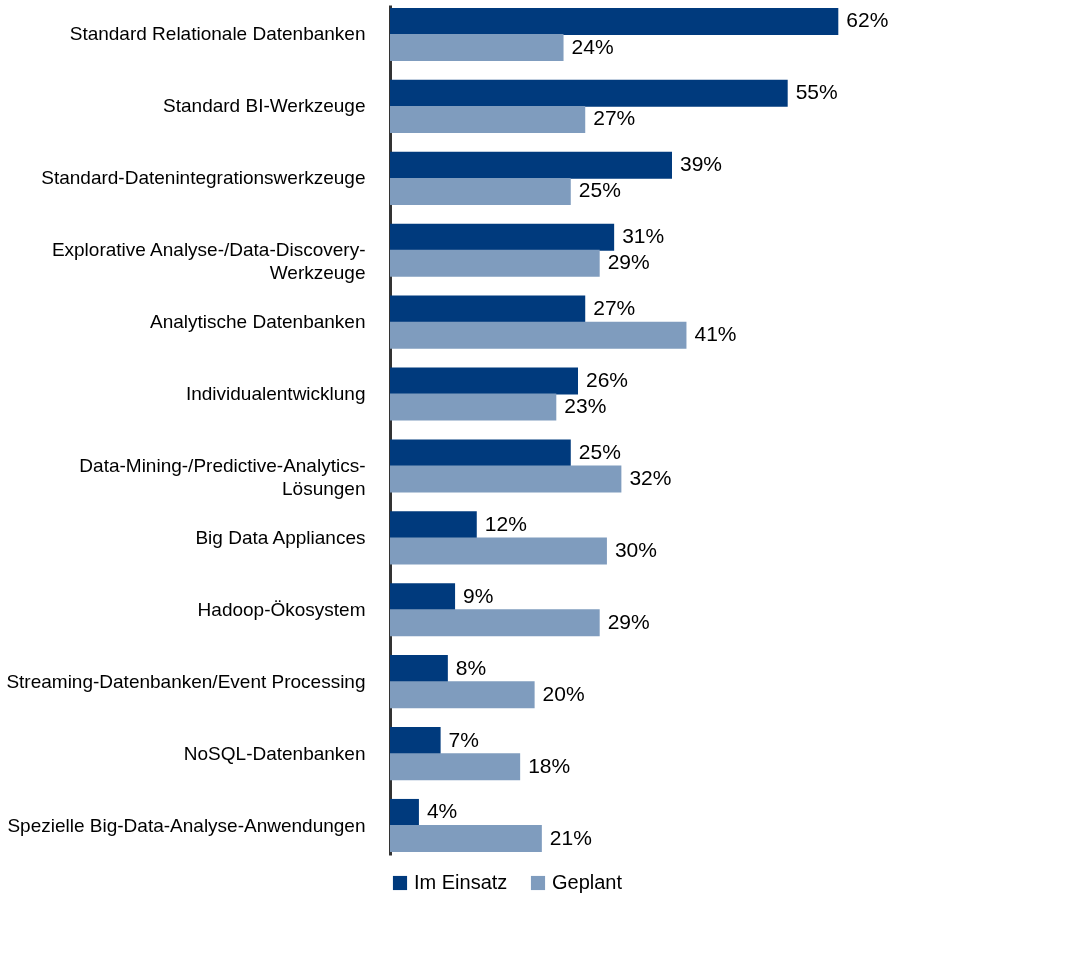 This screenshot has height=956, width=1081. I want to click on y-tick-label: Streaming-Datenbanken/Event Processing, so click(186, 681).